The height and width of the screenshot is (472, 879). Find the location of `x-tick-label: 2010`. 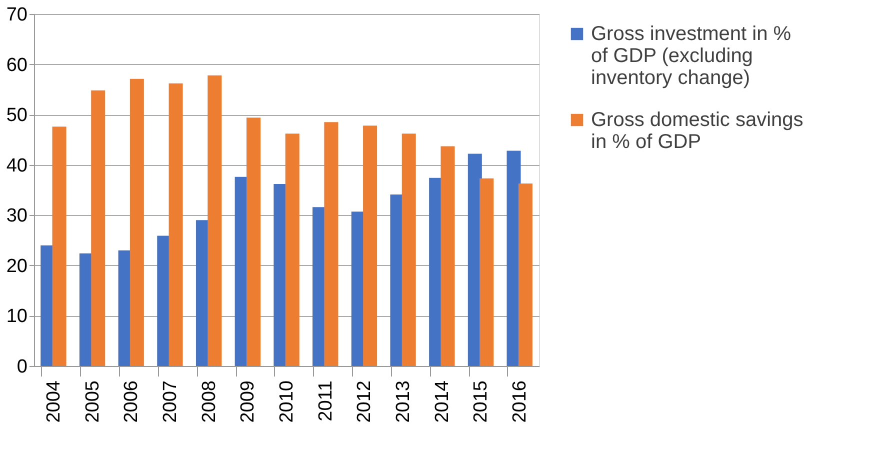

x-tick-label: 2010 is located at coordinates (287, 401).